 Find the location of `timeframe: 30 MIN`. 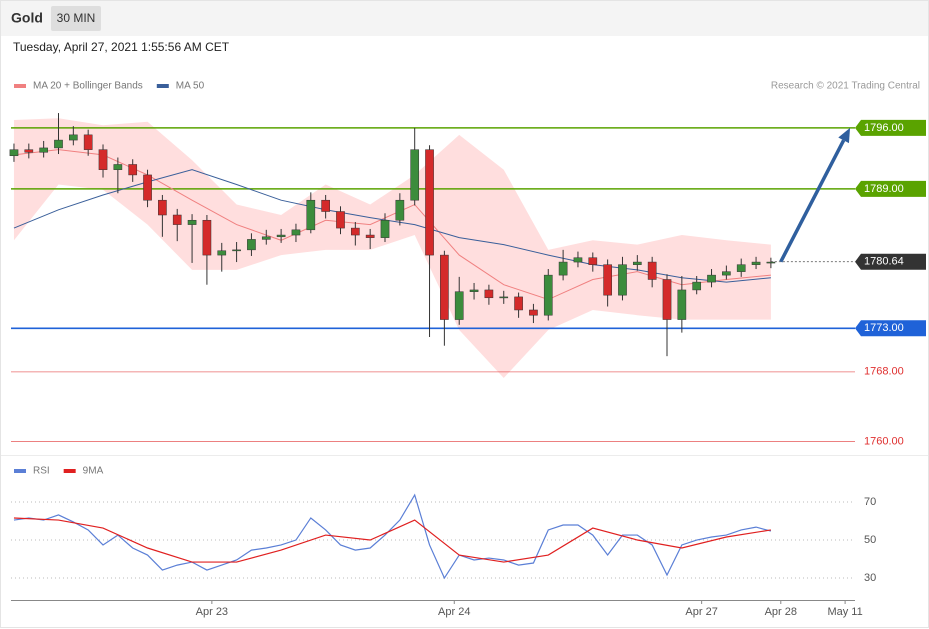

timeframe: 30 MIN is located at coordinates (76, 18).